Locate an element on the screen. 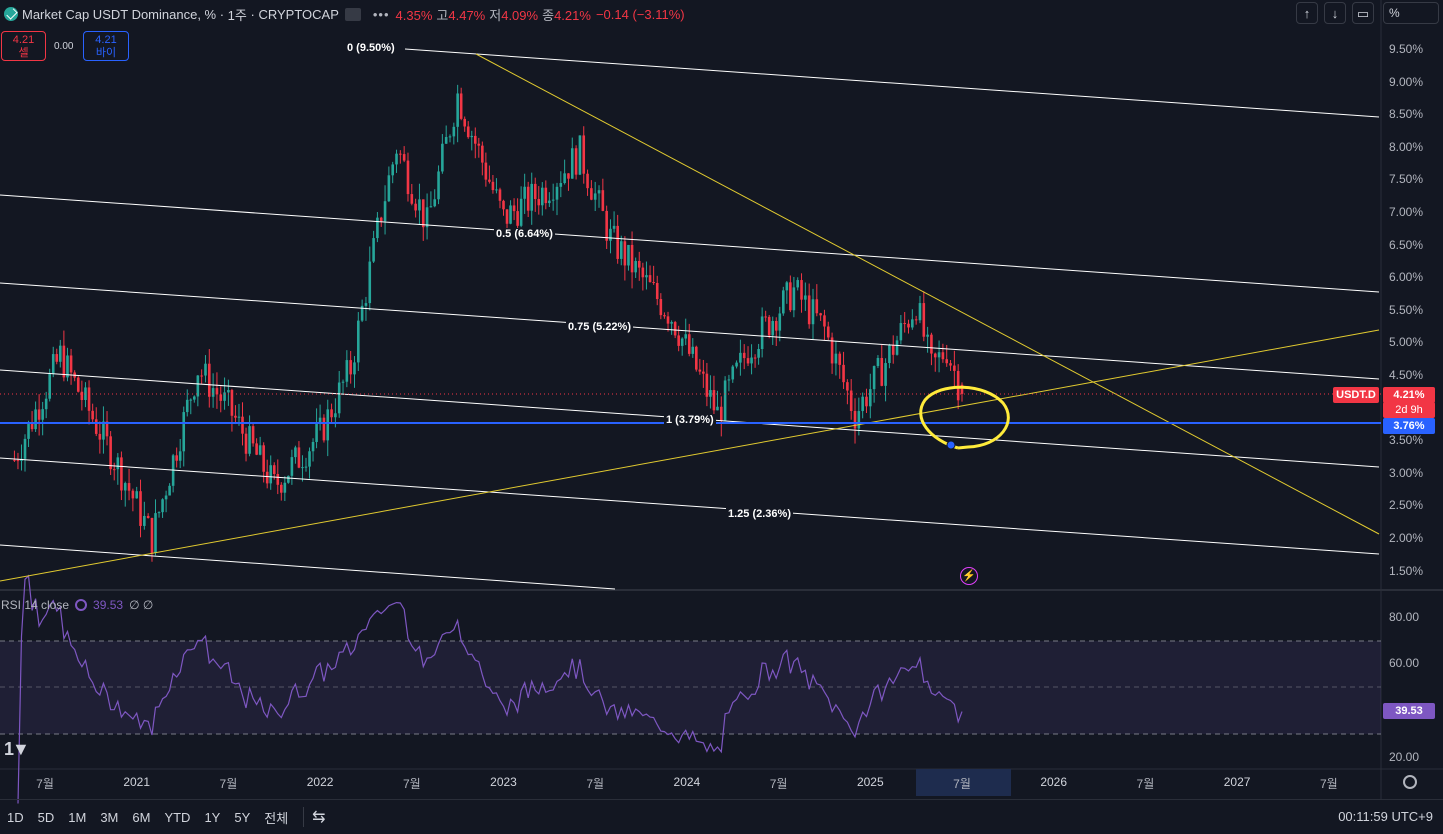 The height and width of the screenshot is (834, 1443). range-button-3m: 3M is located at coordinates (109, 817).